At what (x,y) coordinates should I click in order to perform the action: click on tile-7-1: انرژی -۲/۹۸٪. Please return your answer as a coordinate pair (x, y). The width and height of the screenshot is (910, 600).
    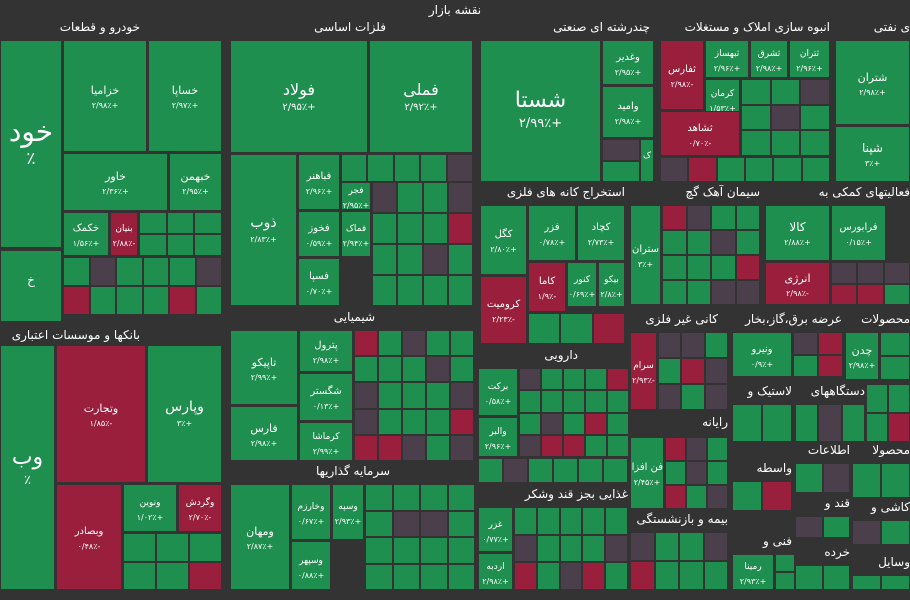
    Looking at the image, I should click on (797, 283).